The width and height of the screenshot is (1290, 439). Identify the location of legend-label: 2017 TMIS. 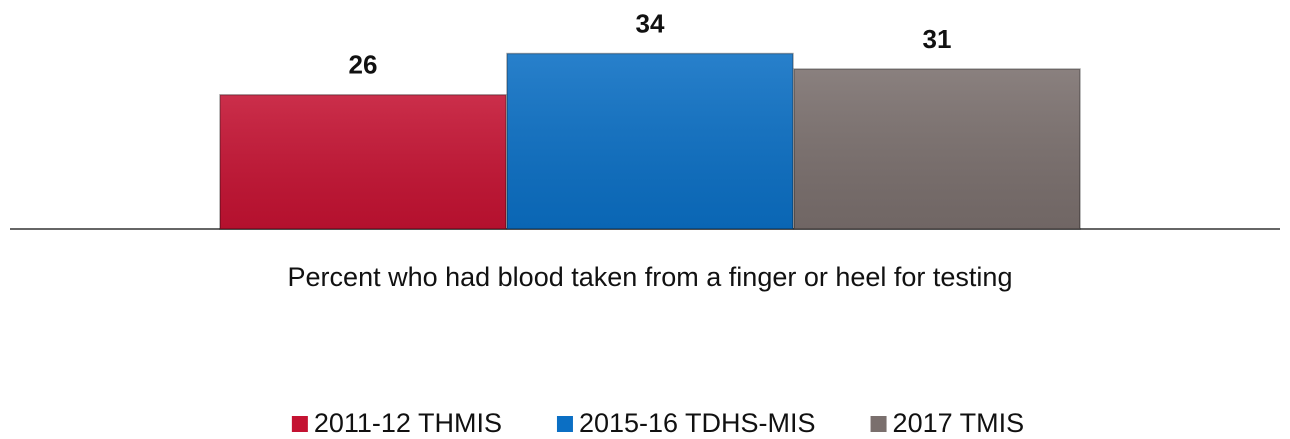
(959, 423).